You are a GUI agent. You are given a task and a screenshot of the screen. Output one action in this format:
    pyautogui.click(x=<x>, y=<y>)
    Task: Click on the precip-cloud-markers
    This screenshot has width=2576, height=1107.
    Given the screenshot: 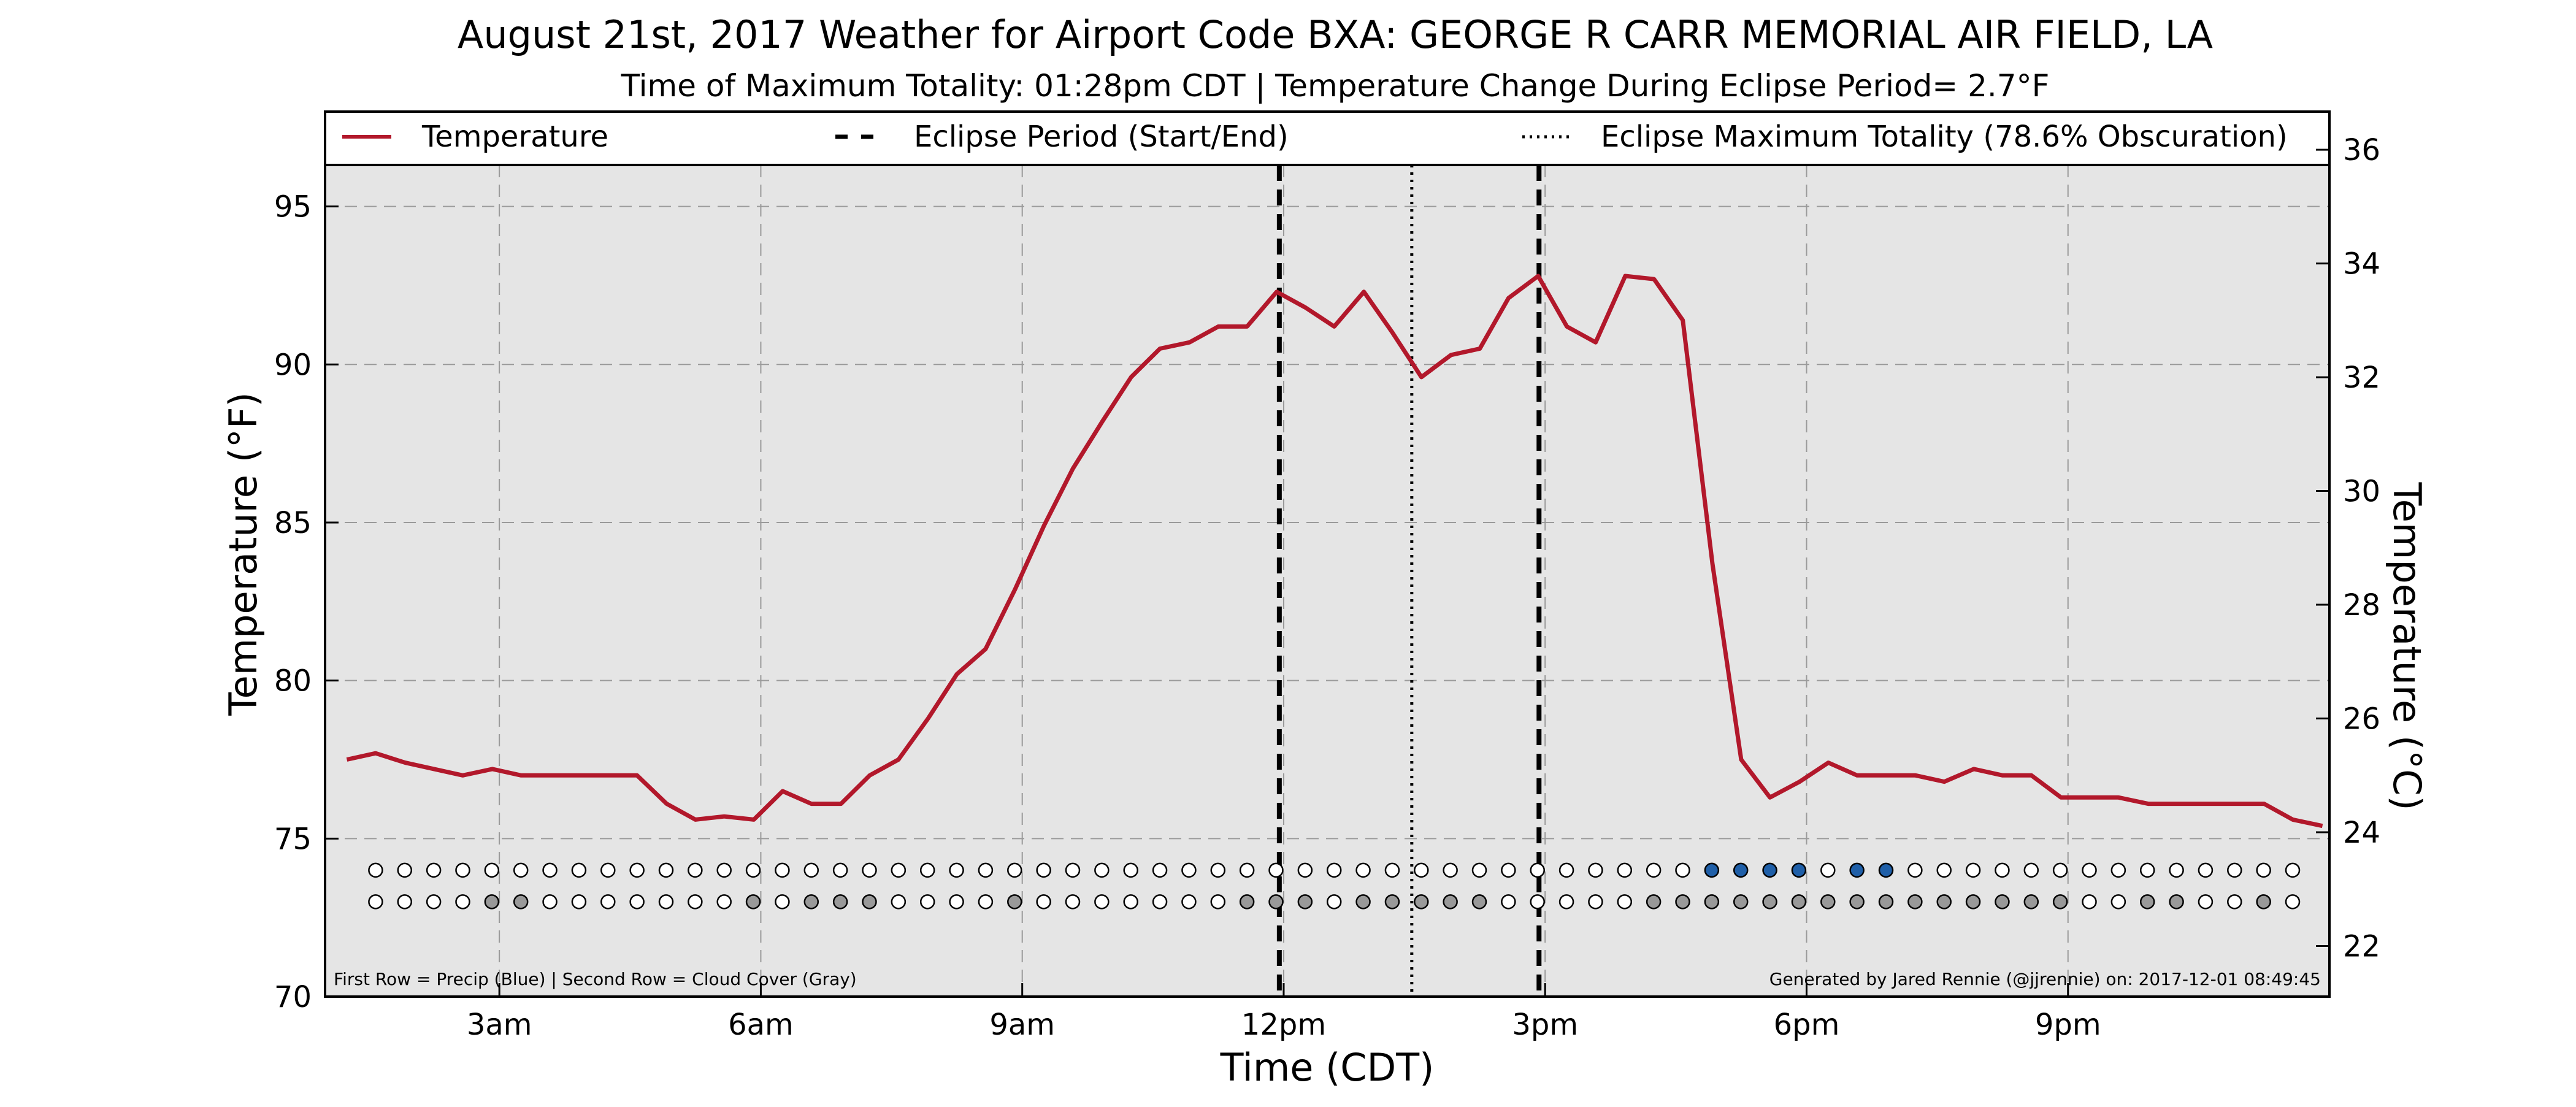 What is the action you would take?
    pyautogui.click(x=1334, y=886)
    